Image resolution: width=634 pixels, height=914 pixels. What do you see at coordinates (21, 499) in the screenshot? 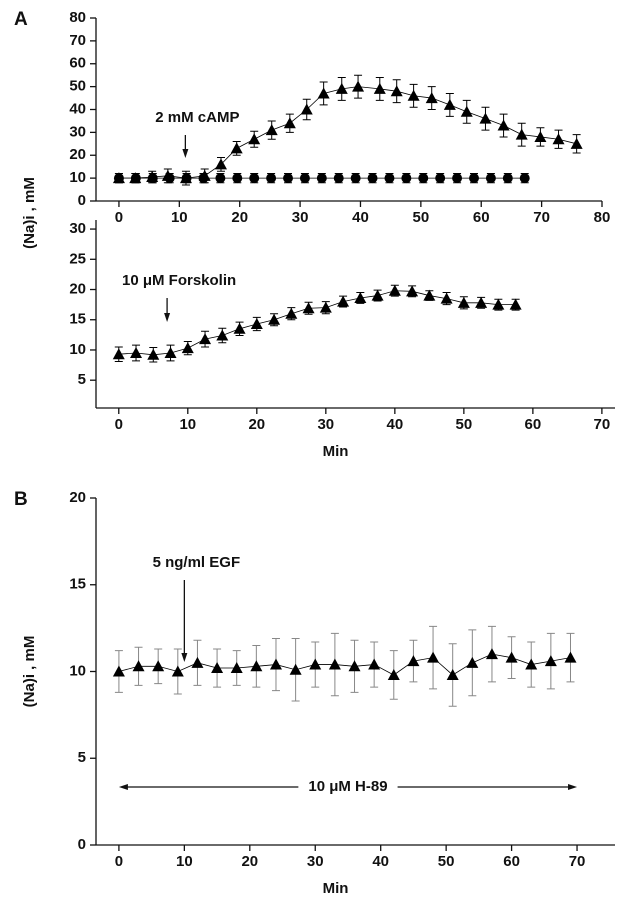
I see `panel-label: B` at bounding box center [21, 499].